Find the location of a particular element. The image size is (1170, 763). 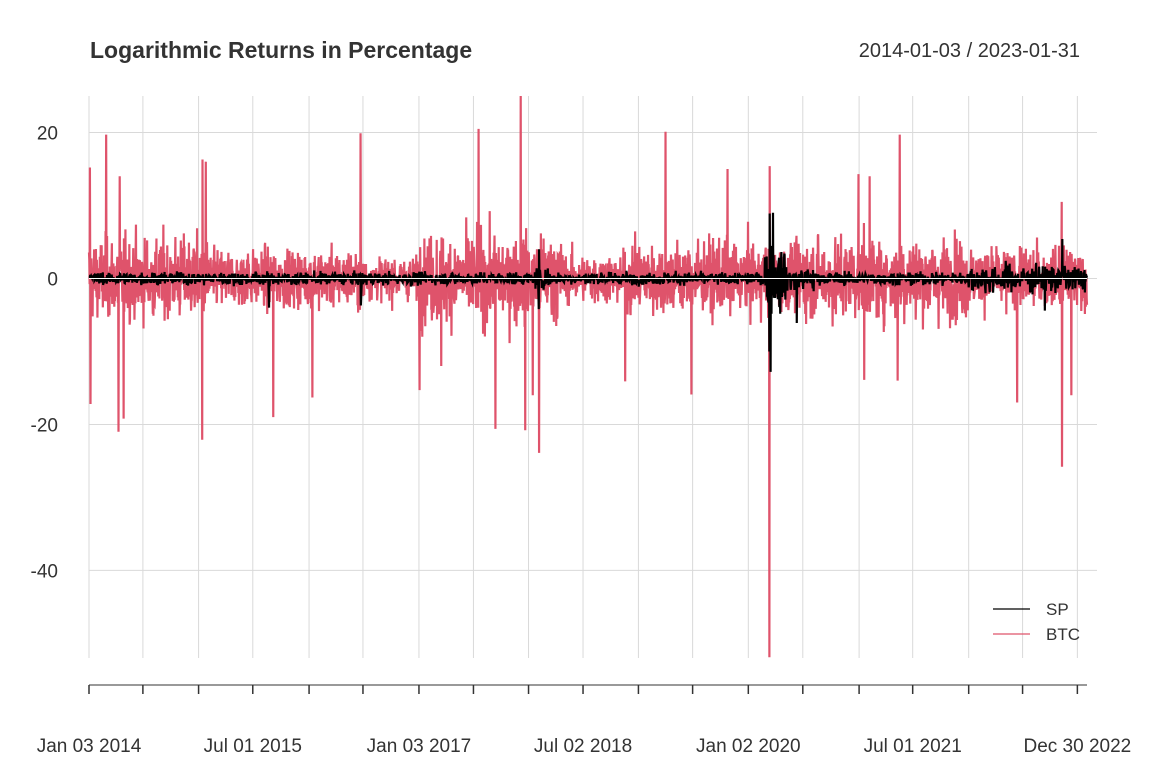

x-tick-label: Jan 03 2017 is located at coordinates (419, 746).